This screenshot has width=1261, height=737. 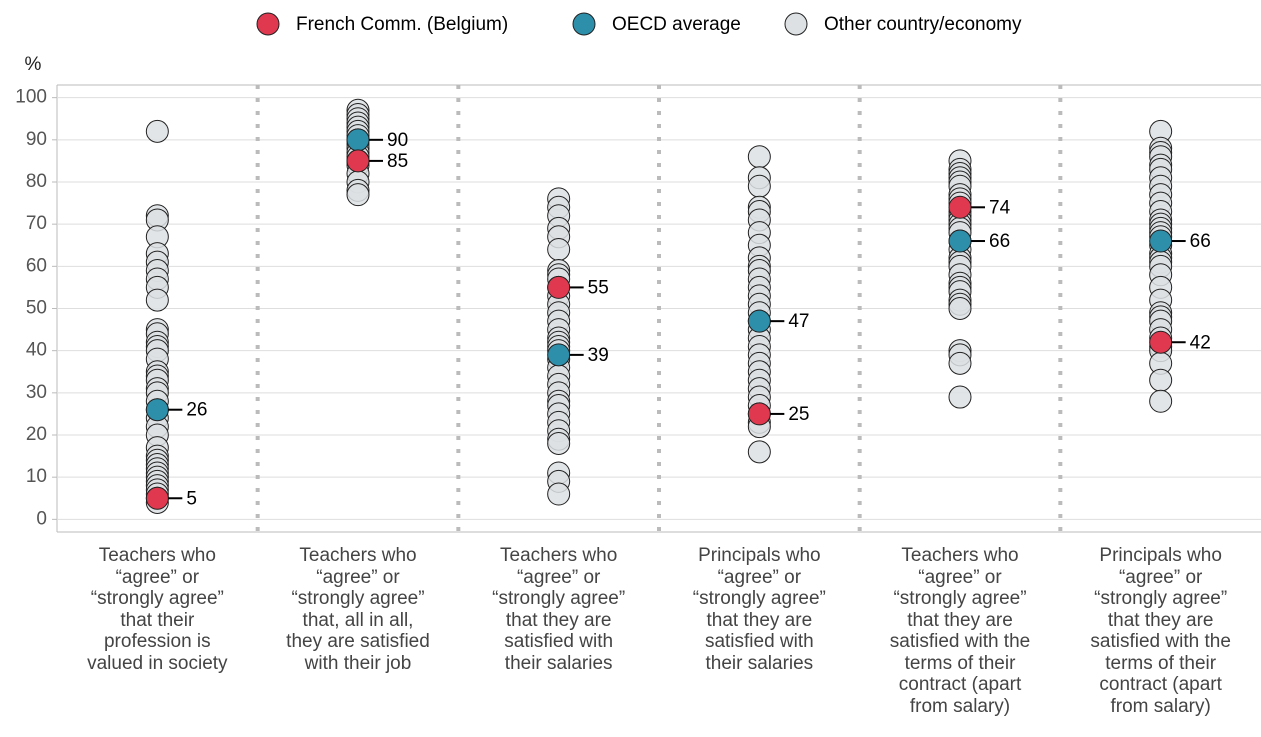 What do you see at coordinates (1000, 207) in the screenshot?
I see `data-label: 74` at bounding box center [1000, 207].